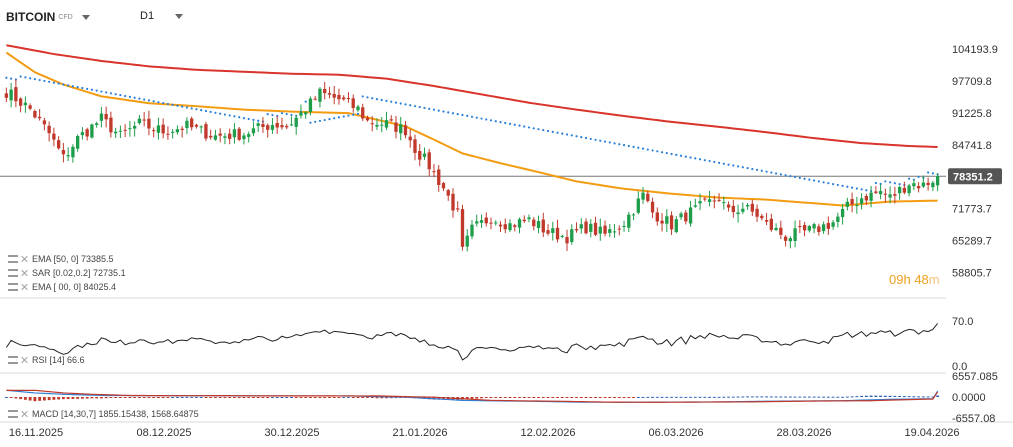  What do you see at coordinates (162, 19) in the screenshot?
I see `timeframe-selector: D1` at bounding box center [162, 19].